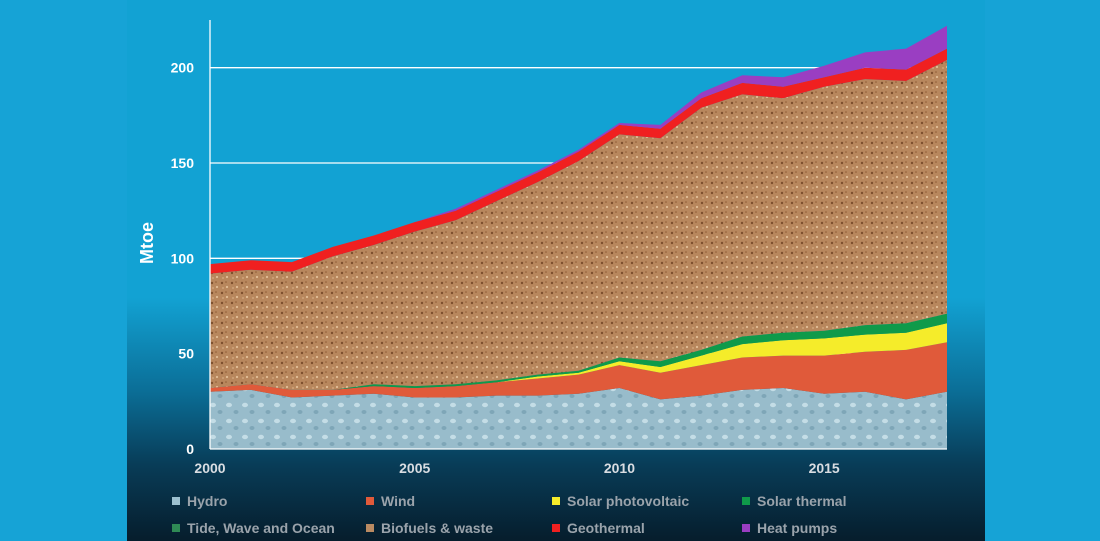 This screenshot has height=541, width=1100. I want to click on y-axis-label: Mtoe, so click(147, 243).